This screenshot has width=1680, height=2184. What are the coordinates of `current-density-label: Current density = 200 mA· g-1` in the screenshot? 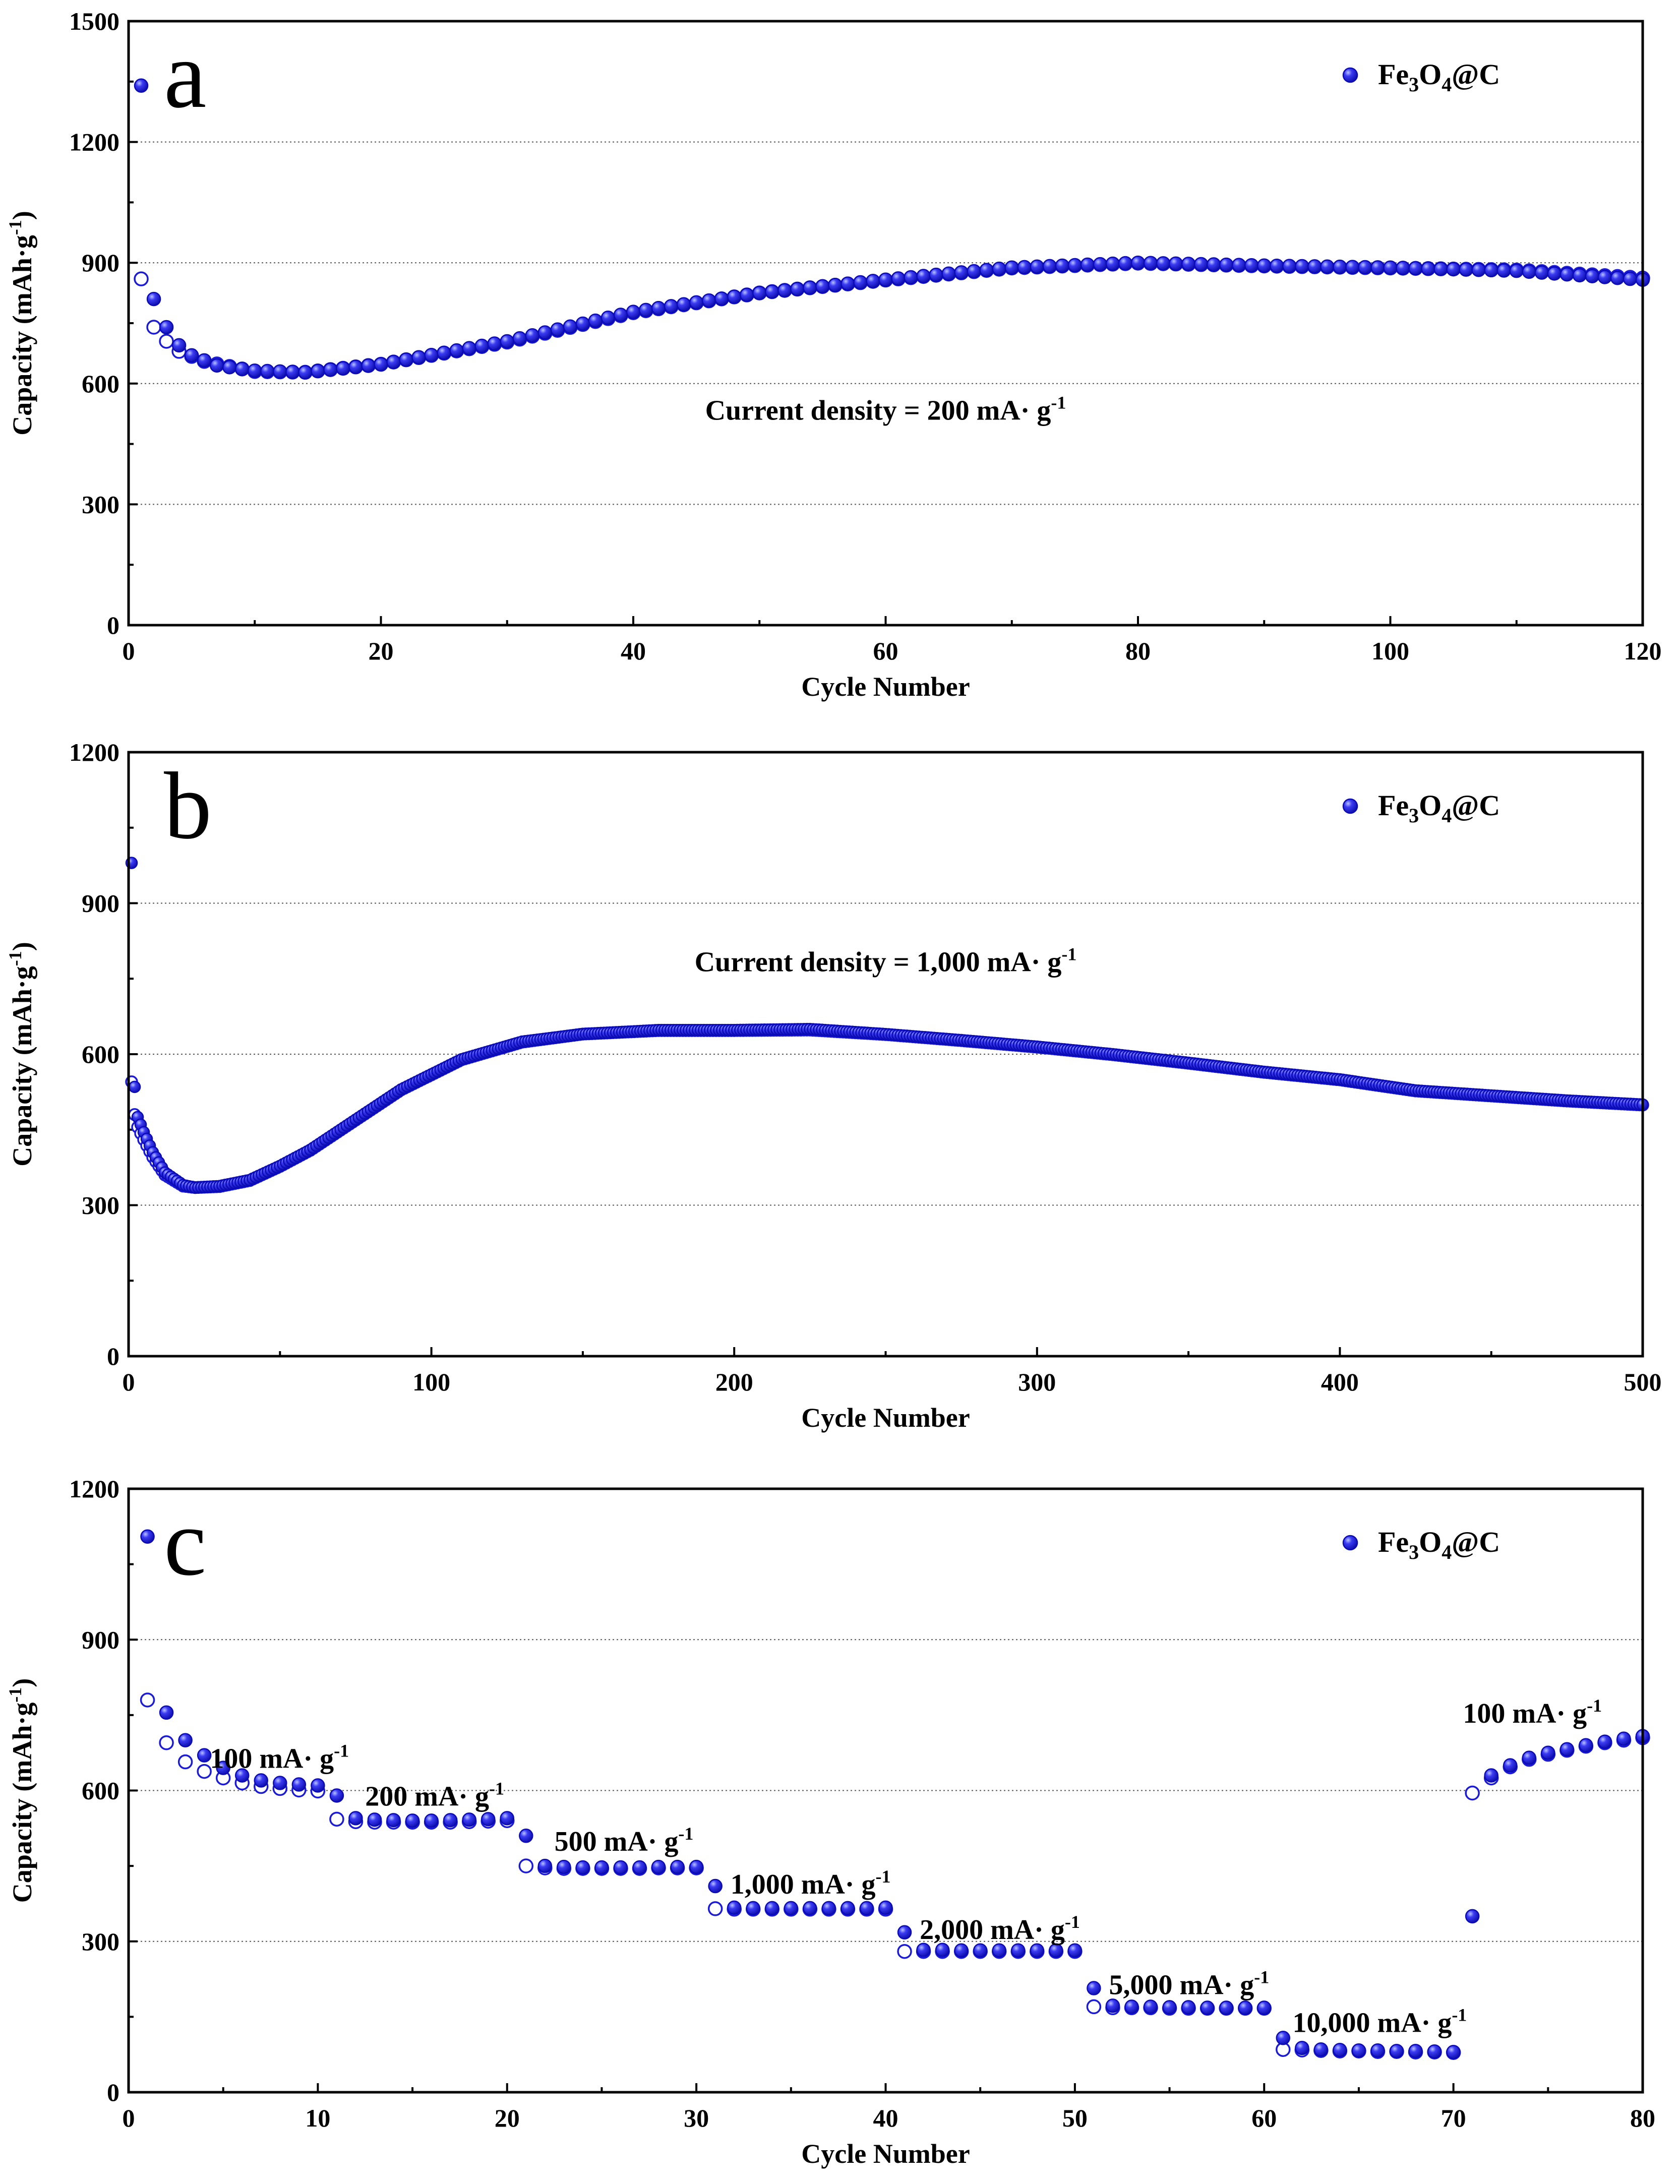 It's located at (885, 410).